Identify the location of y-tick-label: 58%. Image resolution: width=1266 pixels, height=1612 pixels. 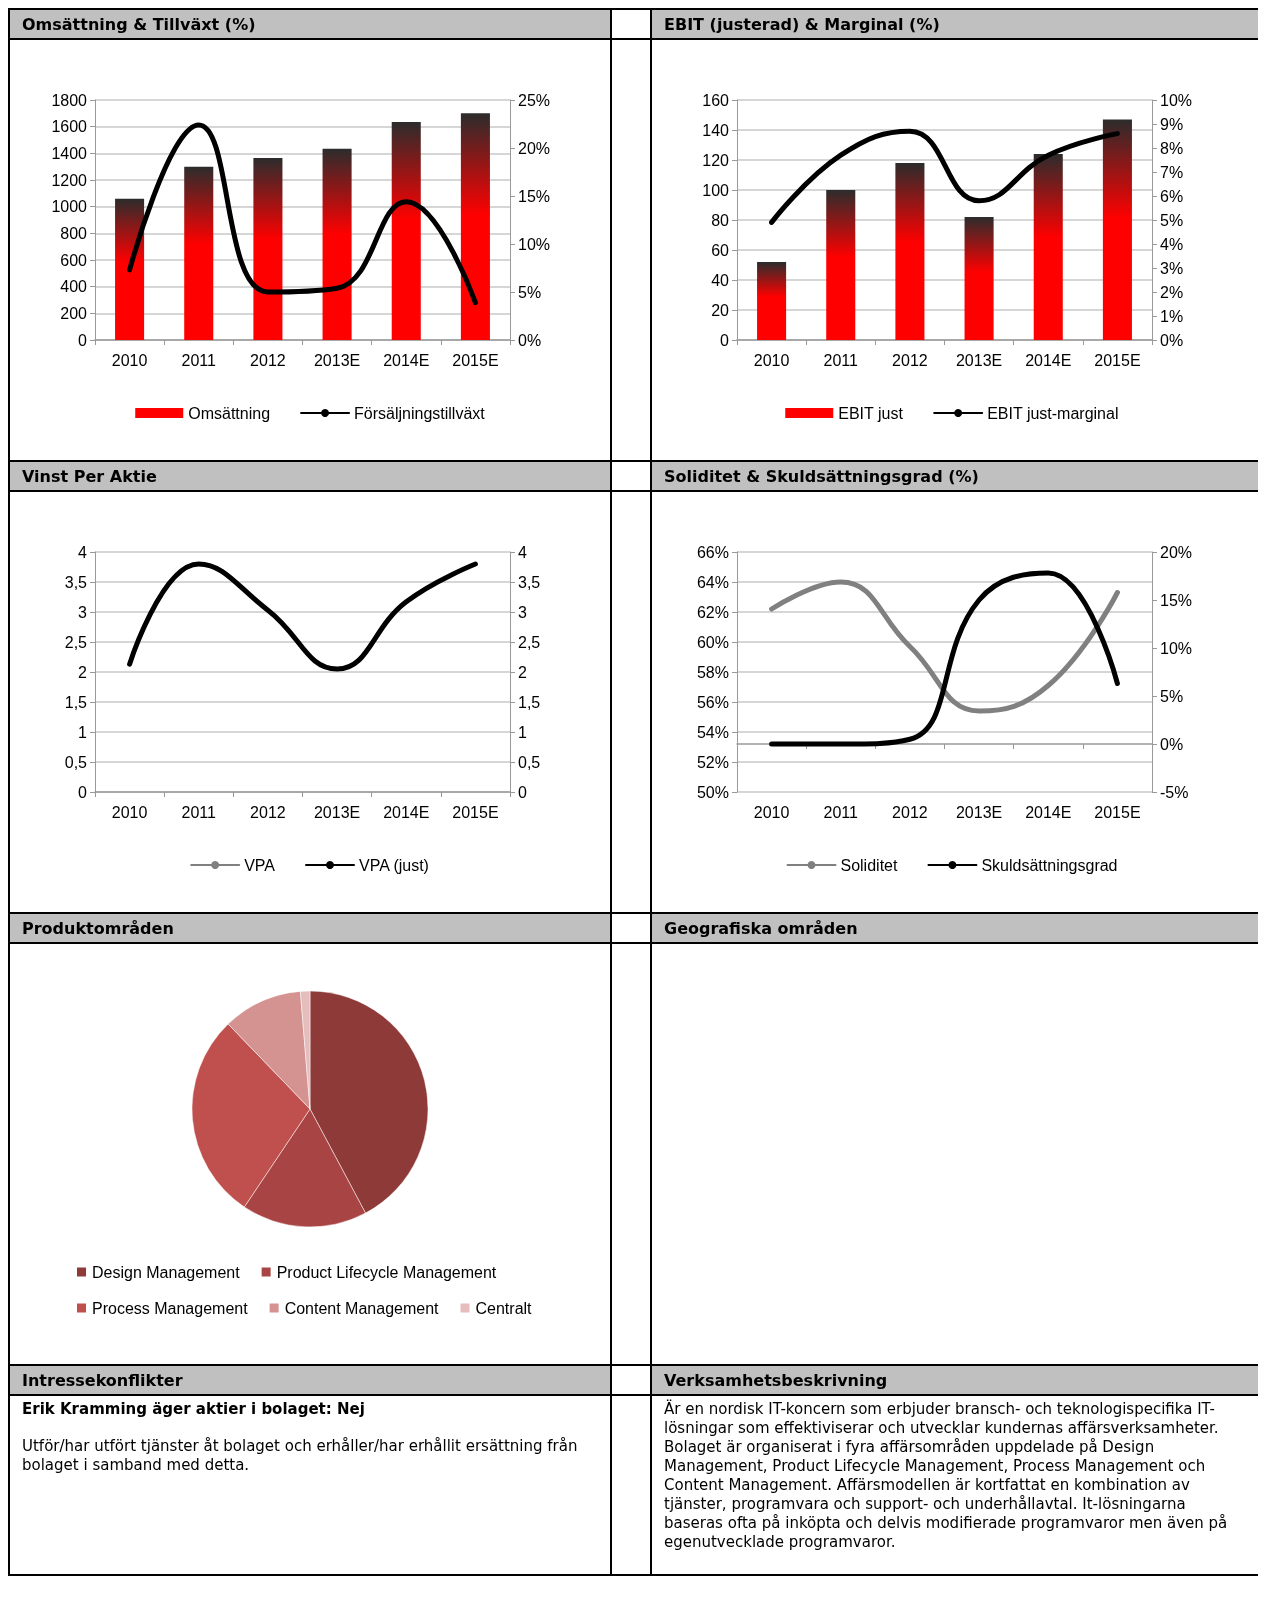
(712, 672).